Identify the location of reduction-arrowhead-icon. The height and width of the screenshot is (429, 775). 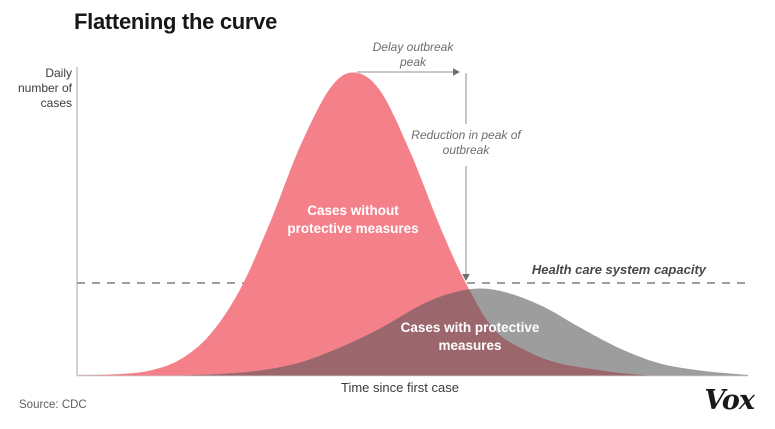
(466, 277).